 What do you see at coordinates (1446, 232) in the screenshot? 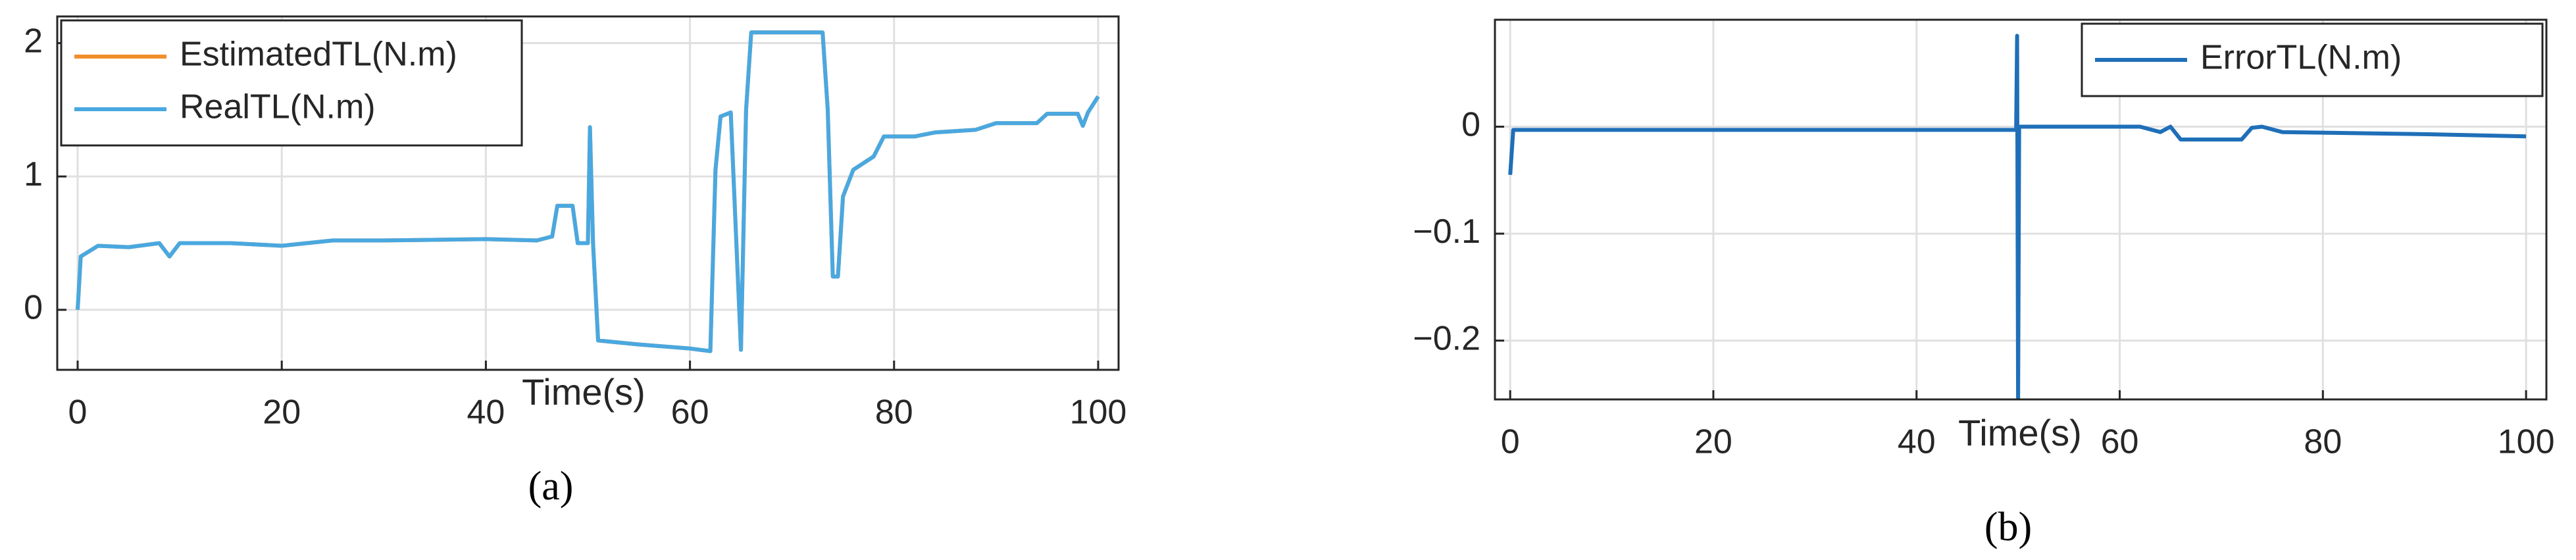
I see `y-tick-label: −0.1` at bounding box center [1446, 232].